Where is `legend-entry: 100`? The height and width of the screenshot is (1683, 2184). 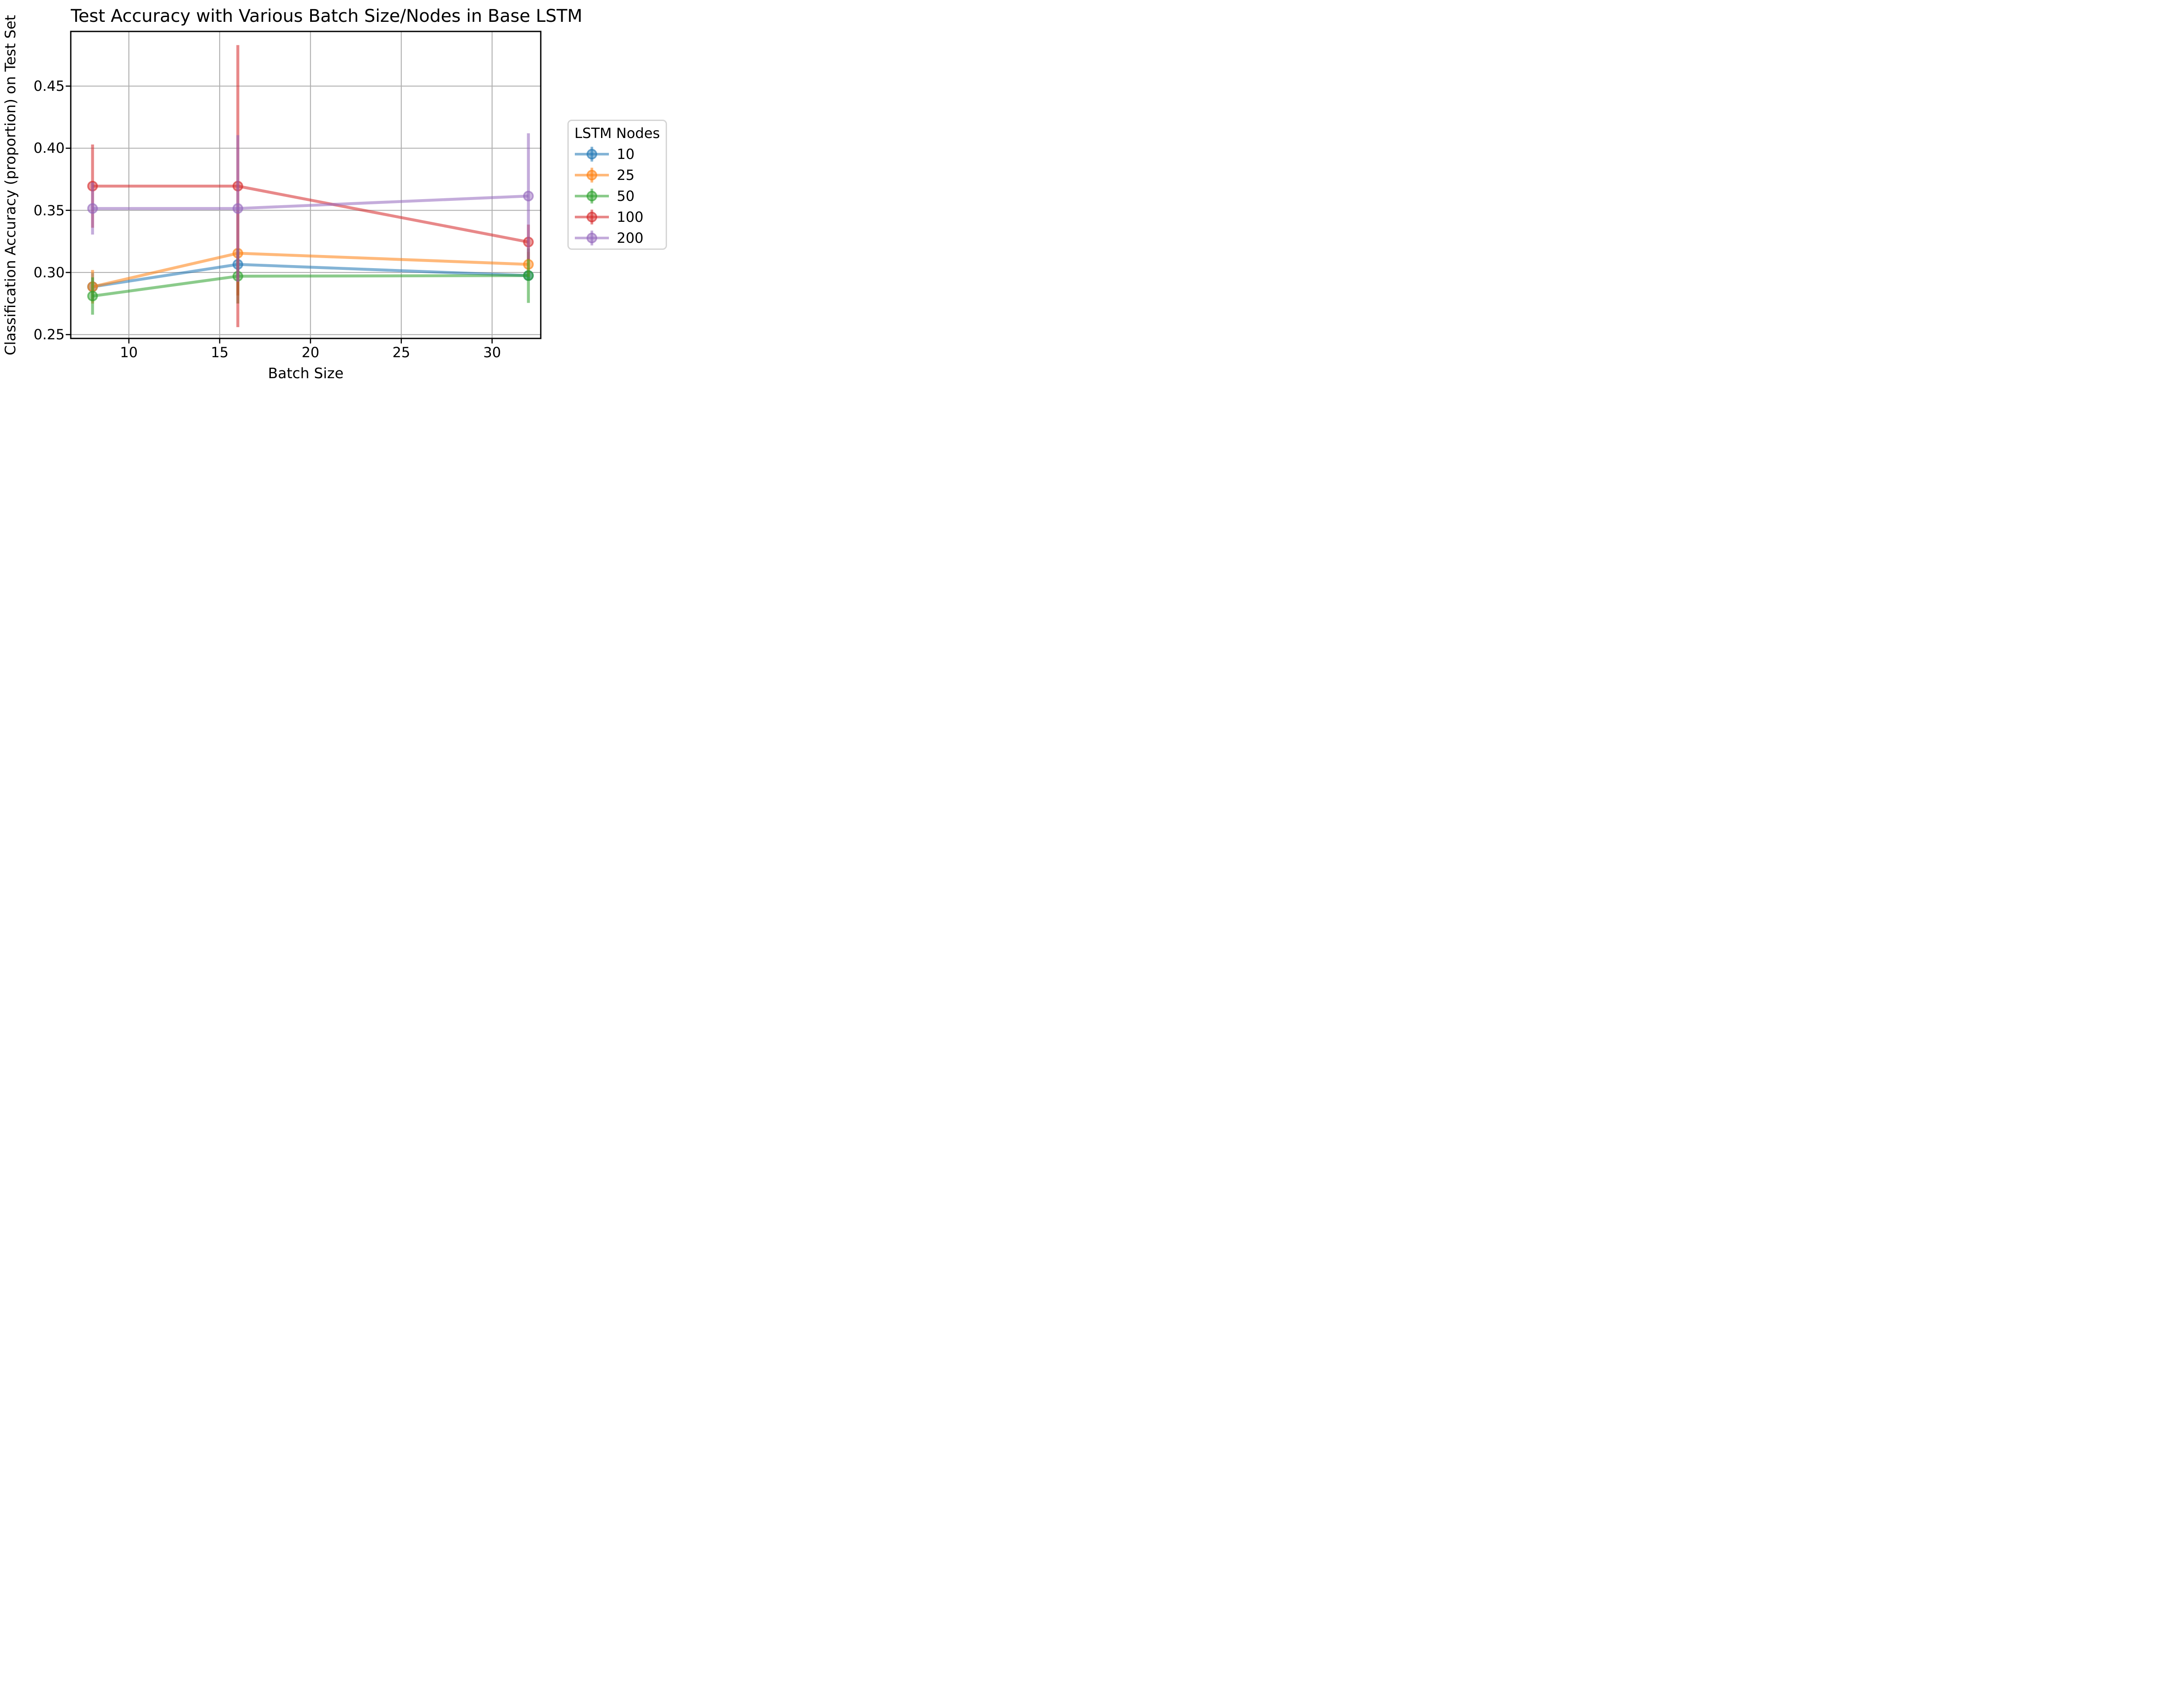
legend-entry: 100 is located at coordinates (617, 217).